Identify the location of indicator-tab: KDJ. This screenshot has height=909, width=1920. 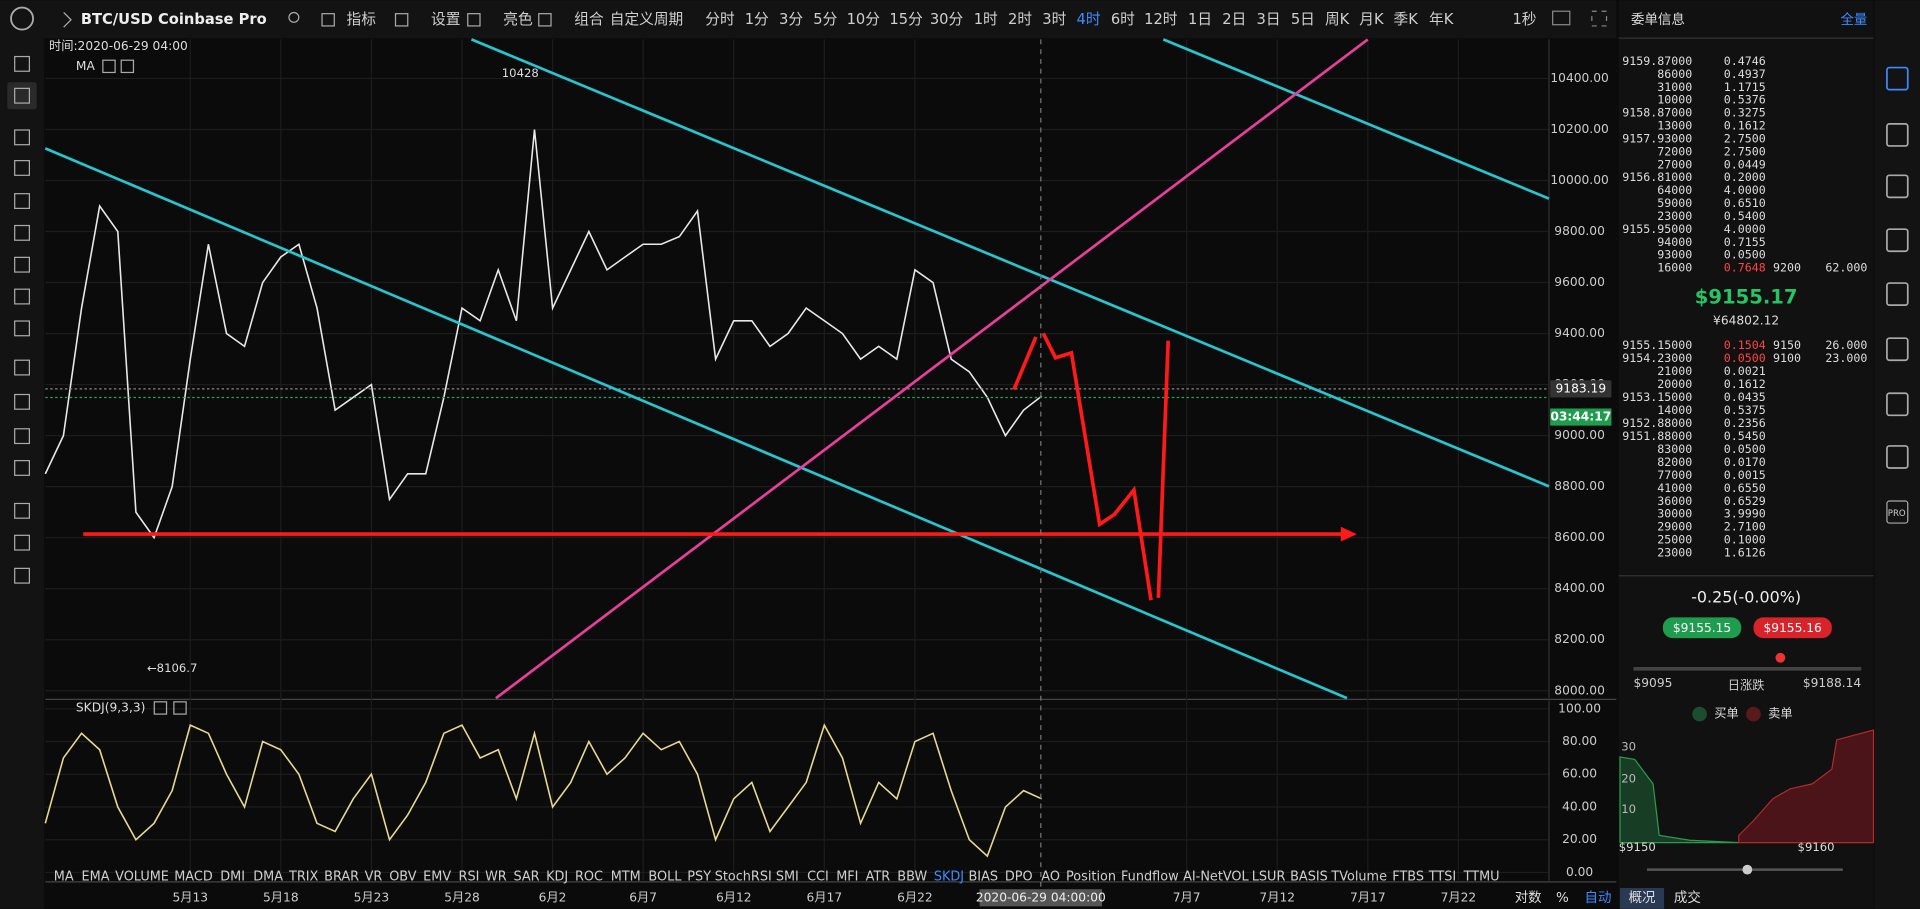
(557, 876).